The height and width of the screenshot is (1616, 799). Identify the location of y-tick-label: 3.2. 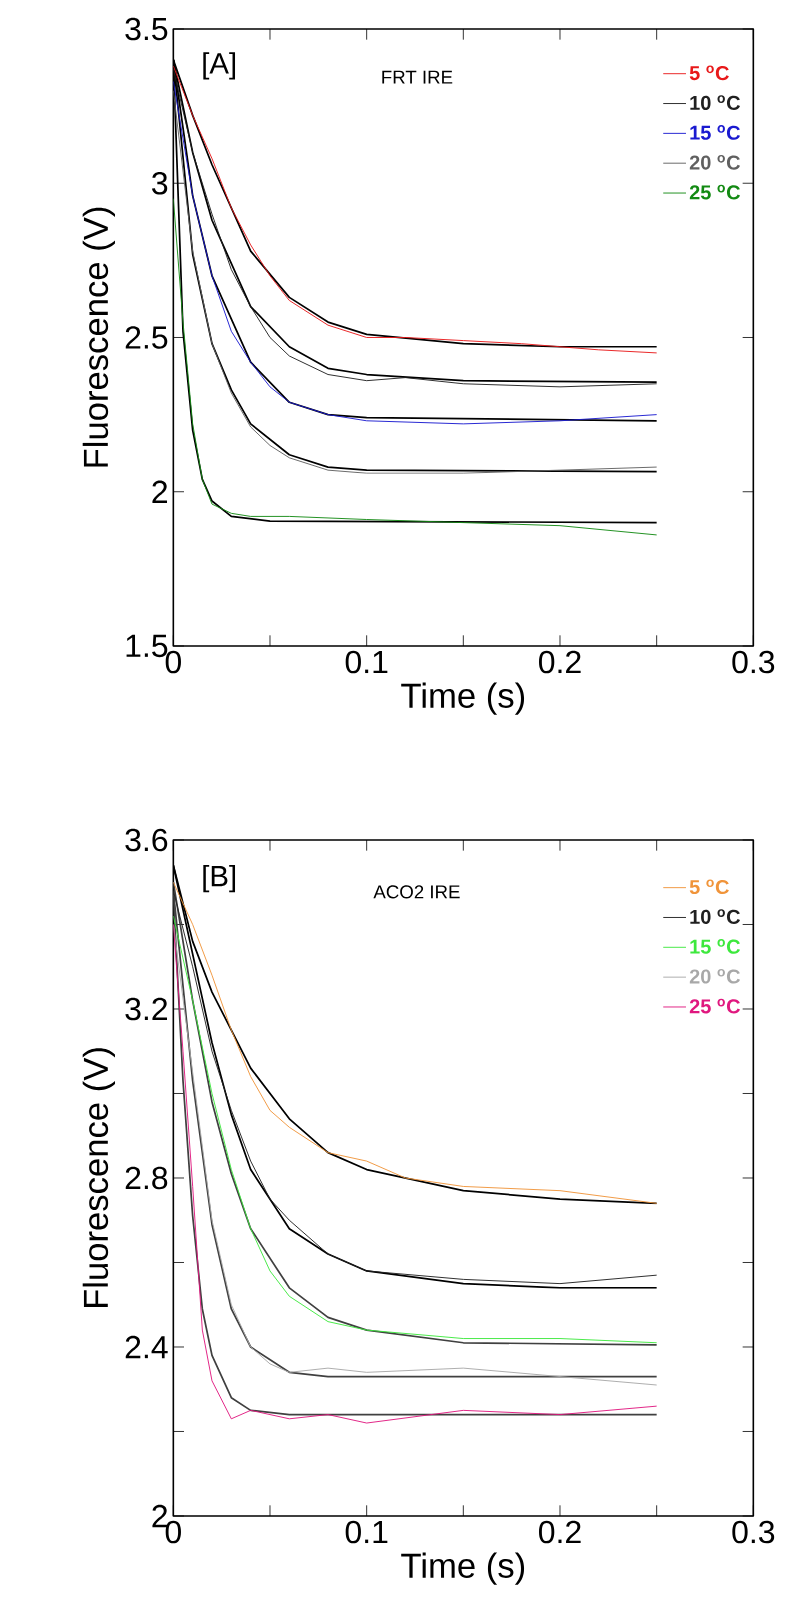
(146, 1009).